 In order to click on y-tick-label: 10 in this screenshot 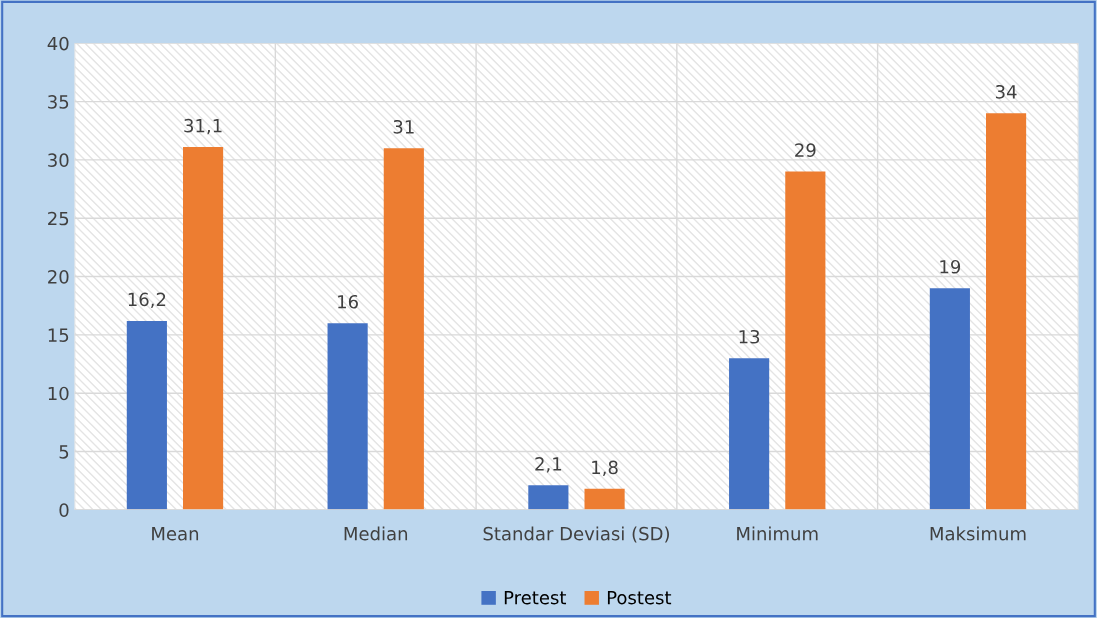, I will do `click(58, 393)`.